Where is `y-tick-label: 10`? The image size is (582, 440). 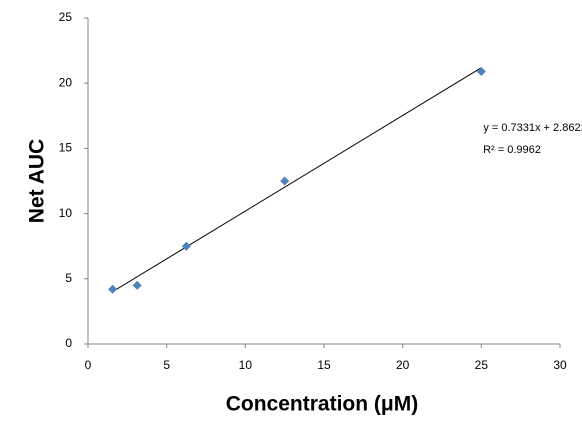
y-tick-label: 10 is located at coordinates (66, 213).